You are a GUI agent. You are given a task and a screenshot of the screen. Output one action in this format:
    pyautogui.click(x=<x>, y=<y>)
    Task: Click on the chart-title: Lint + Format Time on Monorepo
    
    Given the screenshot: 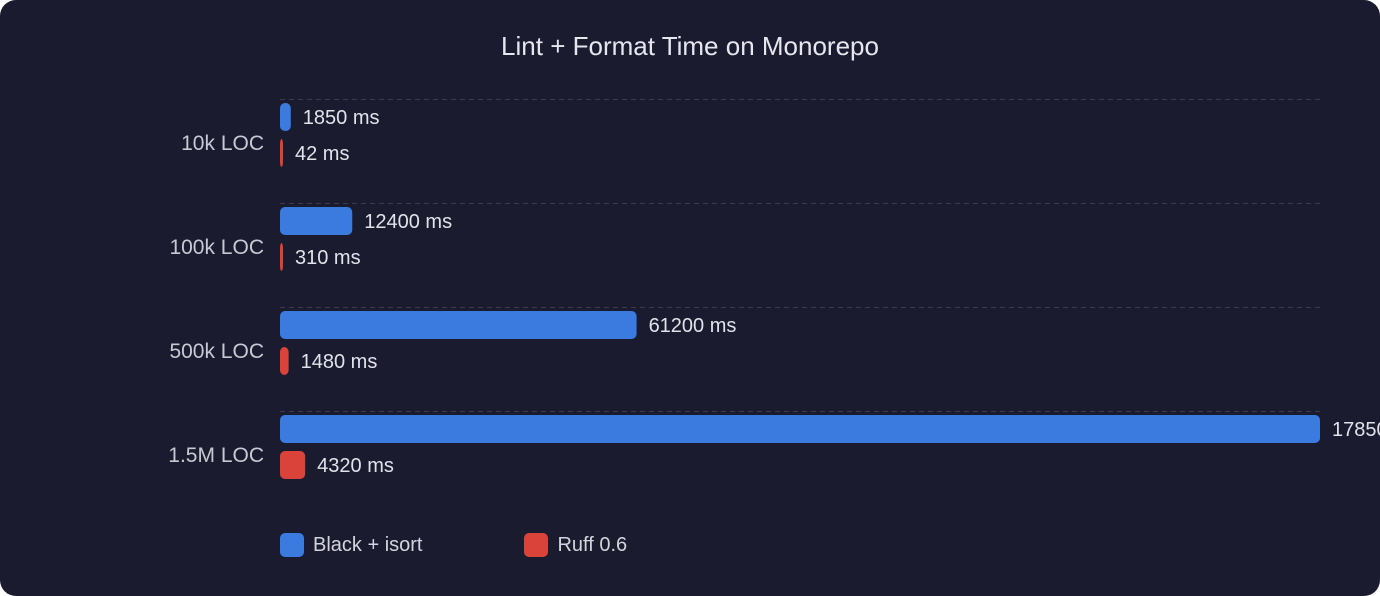 What is the action you would take?
    pyautogui.click(x=690, y=46)
    